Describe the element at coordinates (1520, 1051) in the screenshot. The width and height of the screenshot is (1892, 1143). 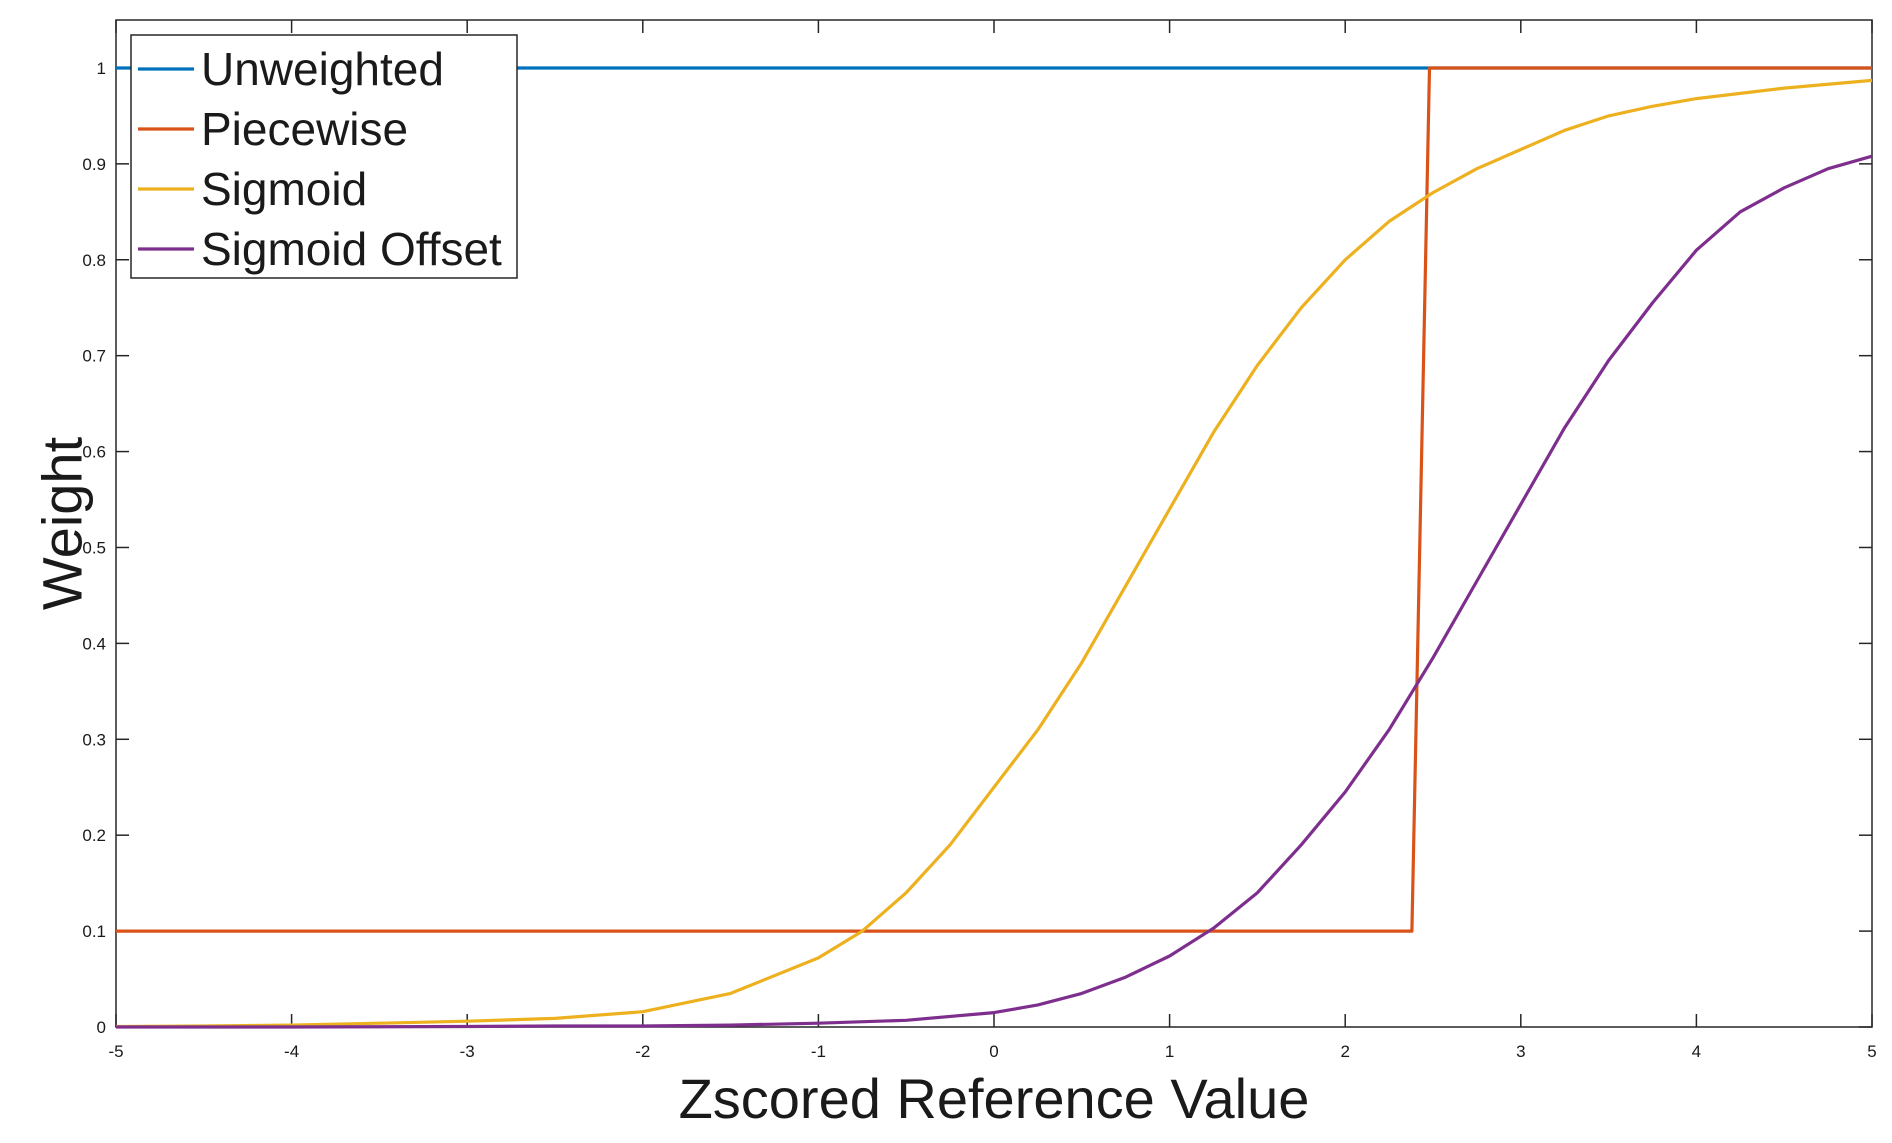
I see `x-tick-label: 3` at that location.